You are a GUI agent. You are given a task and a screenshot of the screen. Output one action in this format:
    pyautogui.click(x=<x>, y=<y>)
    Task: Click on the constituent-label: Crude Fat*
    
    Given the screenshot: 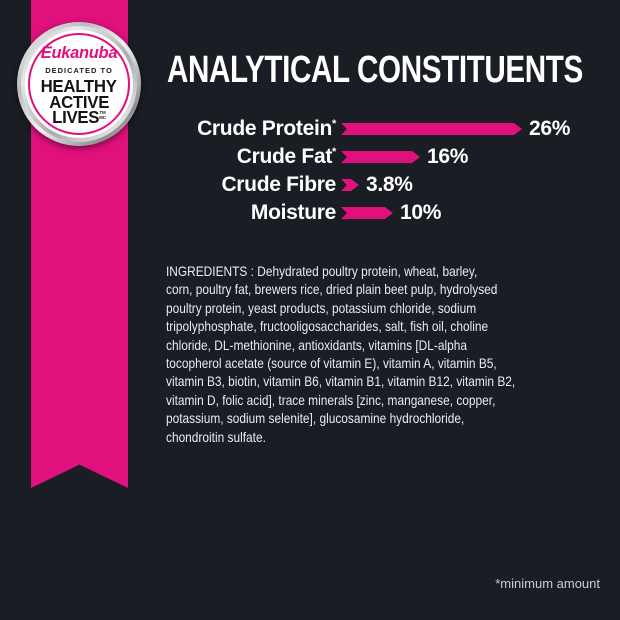 What is the action you would take?
    pyautogui.click(x=286, y=156)
    